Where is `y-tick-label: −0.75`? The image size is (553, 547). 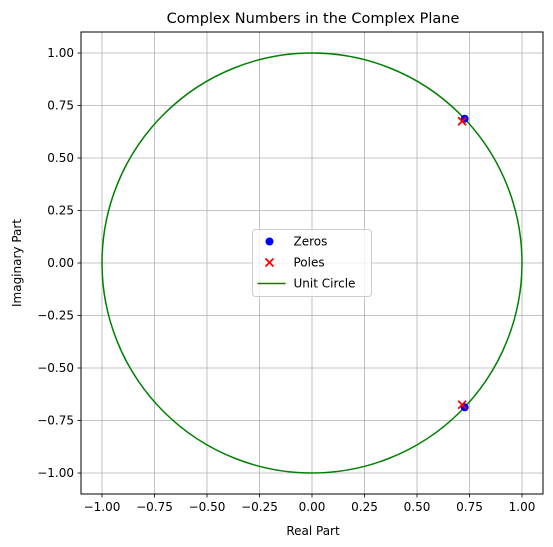
y-tick-label: −0.75 is located at coordinates (55, 421).